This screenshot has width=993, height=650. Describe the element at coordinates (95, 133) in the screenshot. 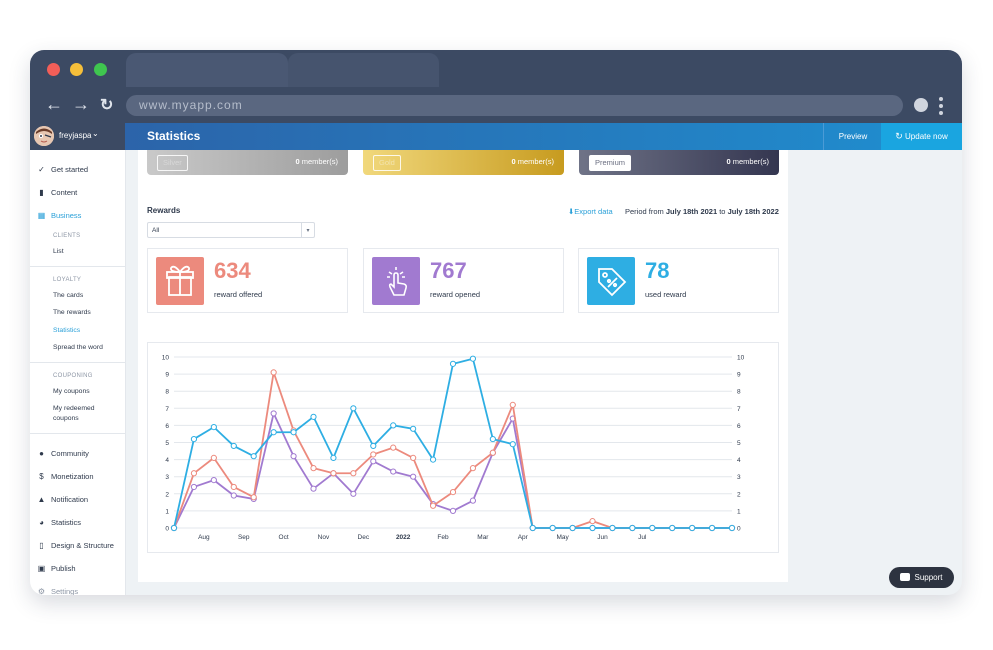

I see `chevron-down-icon: ⌄` at that location.